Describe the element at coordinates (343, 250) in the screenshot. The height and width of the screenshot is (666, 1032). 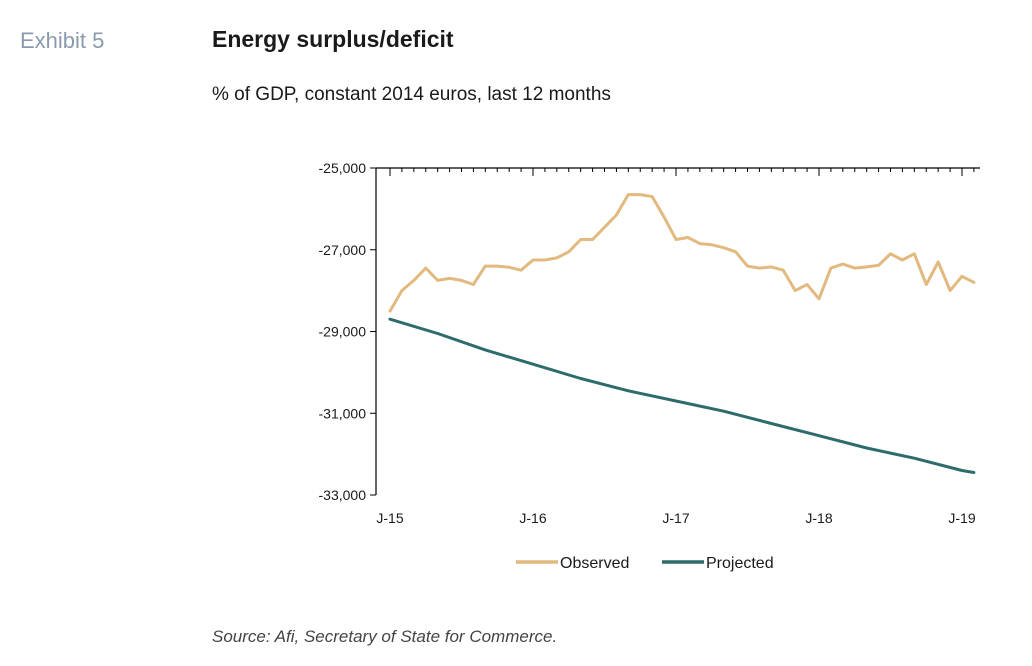
I see `y-tick-label: -27,000` at that location.